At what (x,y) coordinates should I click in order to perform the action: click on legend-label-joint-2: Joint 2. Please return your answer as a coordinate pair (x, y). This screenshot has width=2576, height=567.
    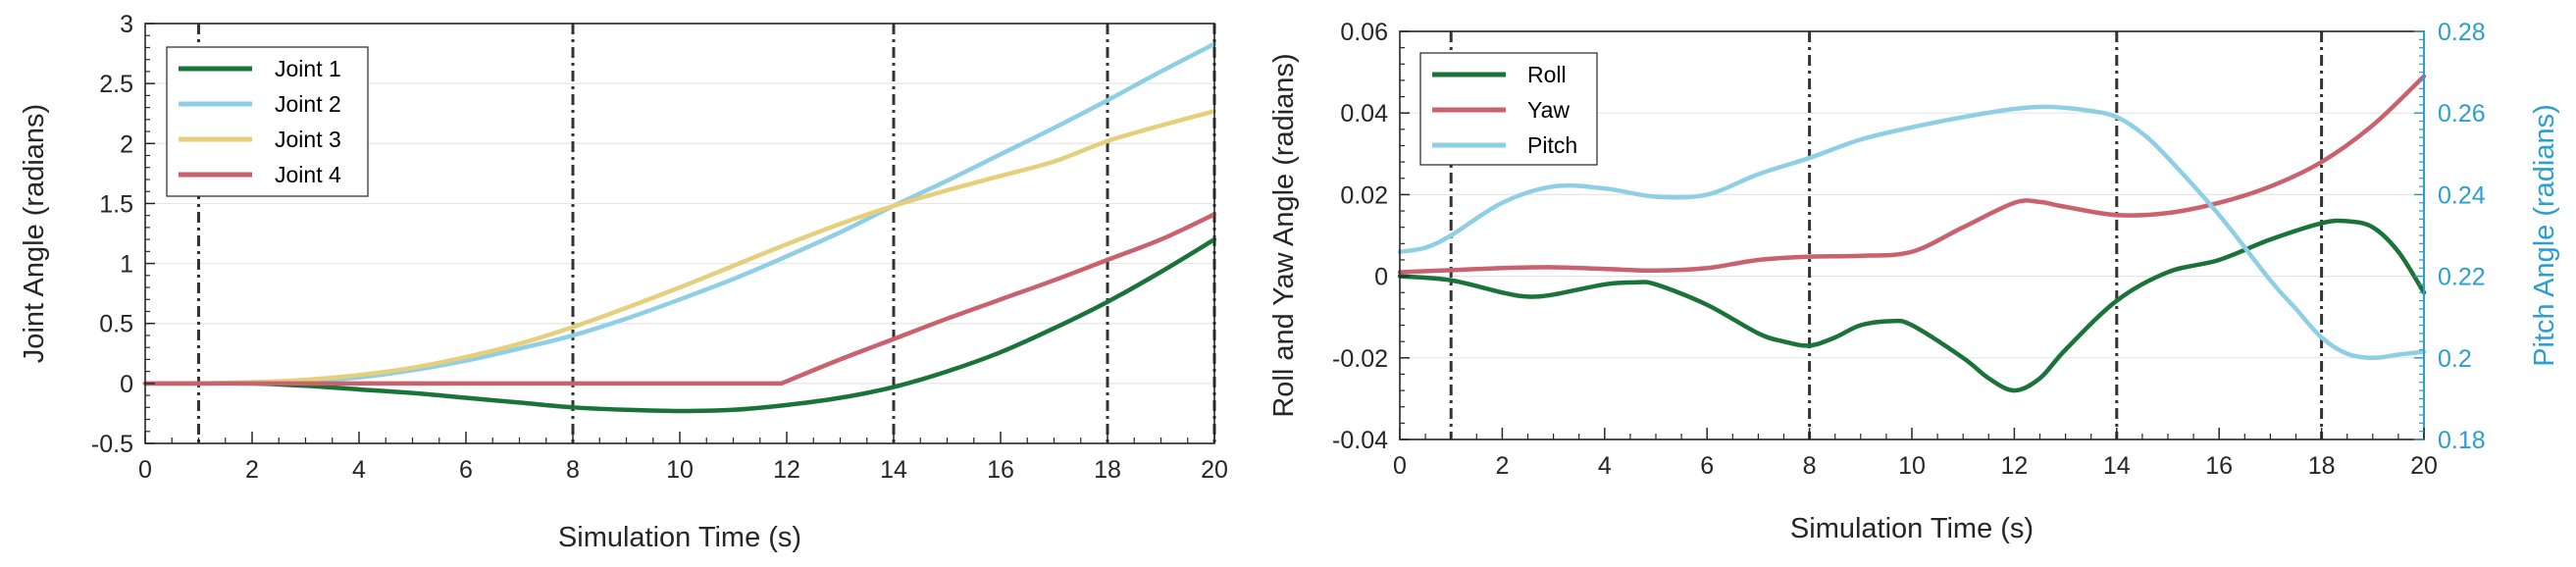
    Looking at the image, I should click on (308, 104).